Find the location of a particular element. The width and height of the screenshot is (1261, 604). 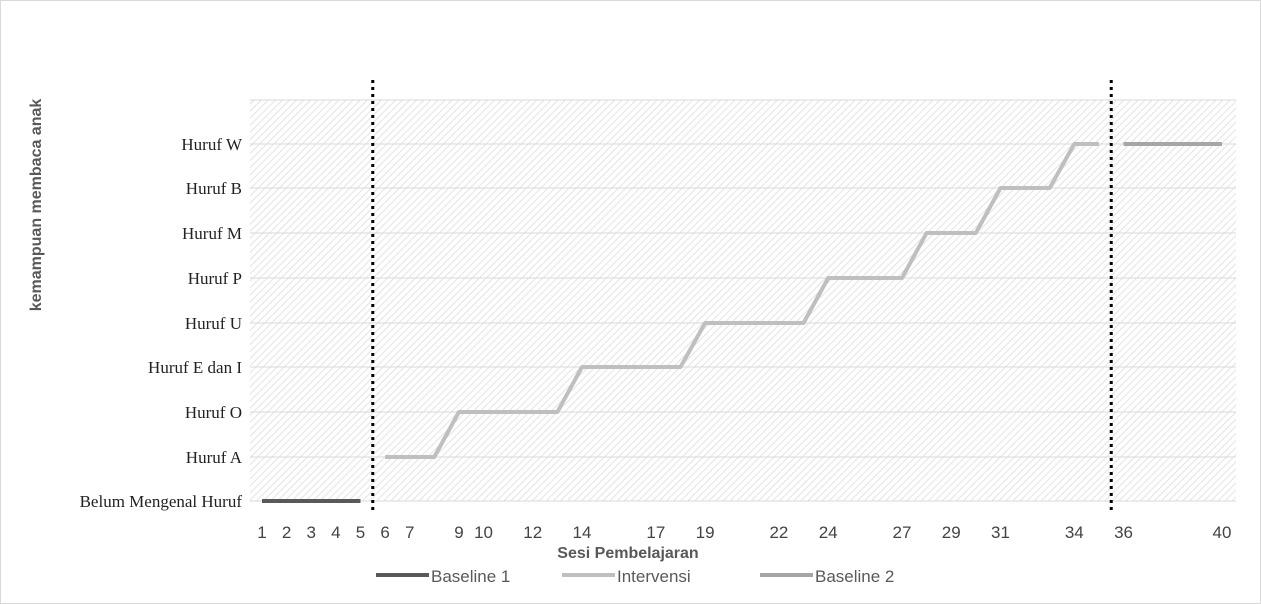

x-tick-label: 3 is located at coordinates (310, 532).